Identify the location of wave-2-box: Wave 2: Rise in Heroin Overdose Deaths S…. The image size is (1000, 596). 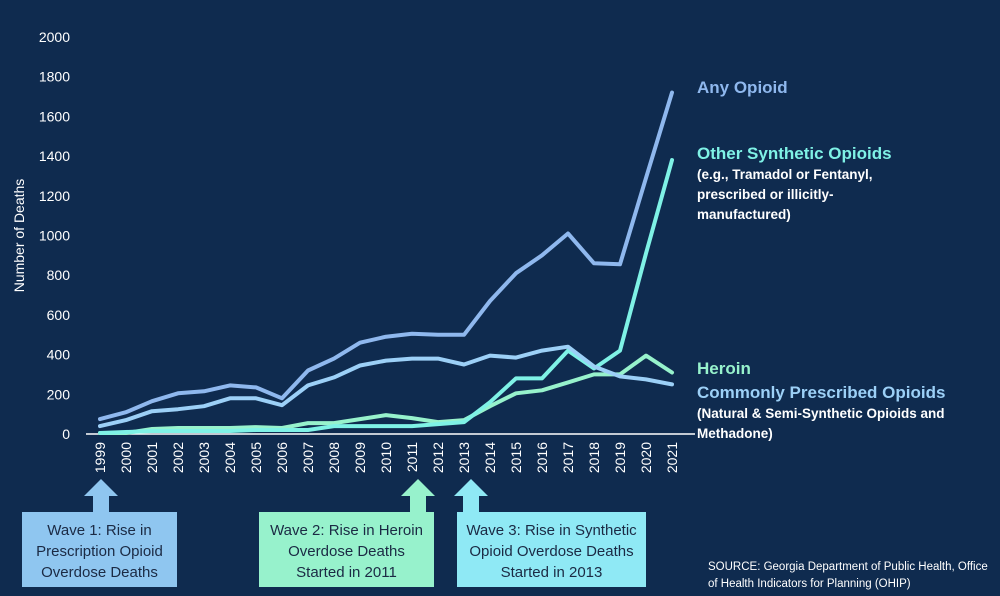
(346, 549).